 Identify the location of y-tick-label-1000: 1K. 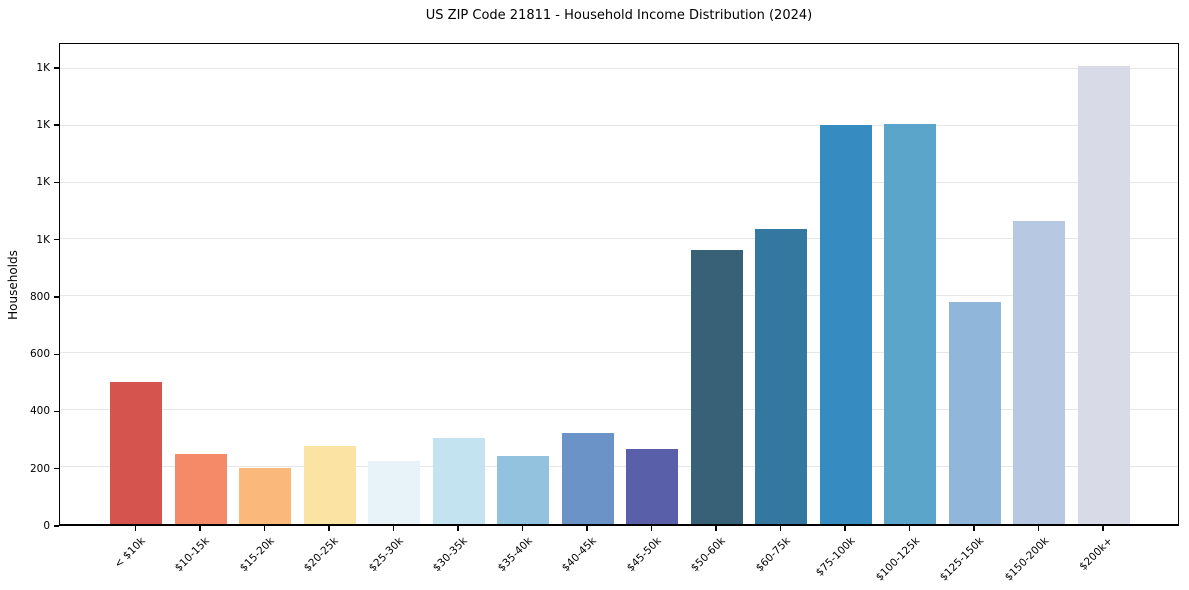
(43, 239).